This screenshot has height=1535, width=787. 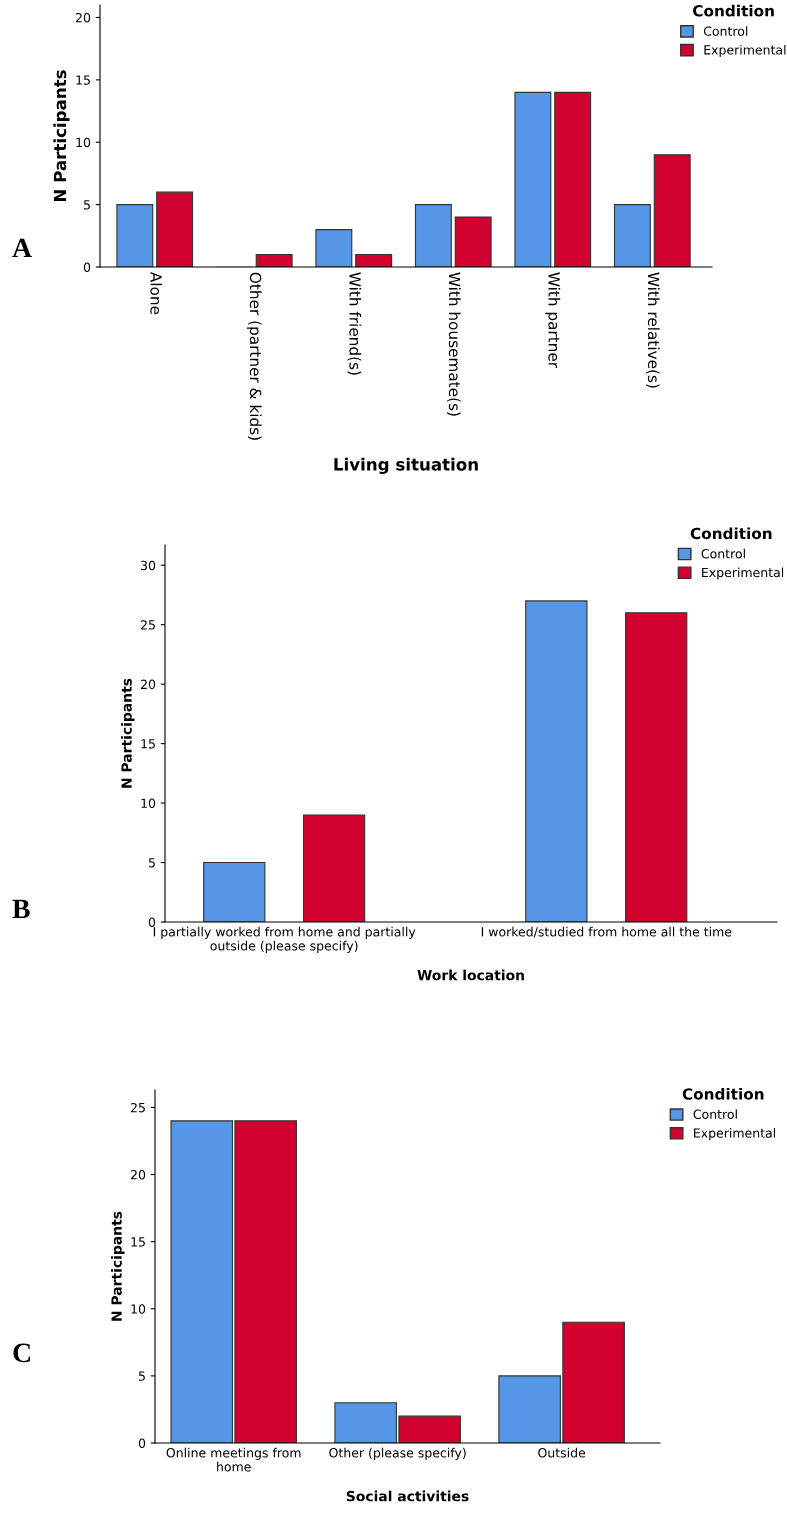 What do you see at coordinates (254, 356) in the screenshot?
I see `x-tick-label: Other (partner & kids)` at bounding box center [254, 356].